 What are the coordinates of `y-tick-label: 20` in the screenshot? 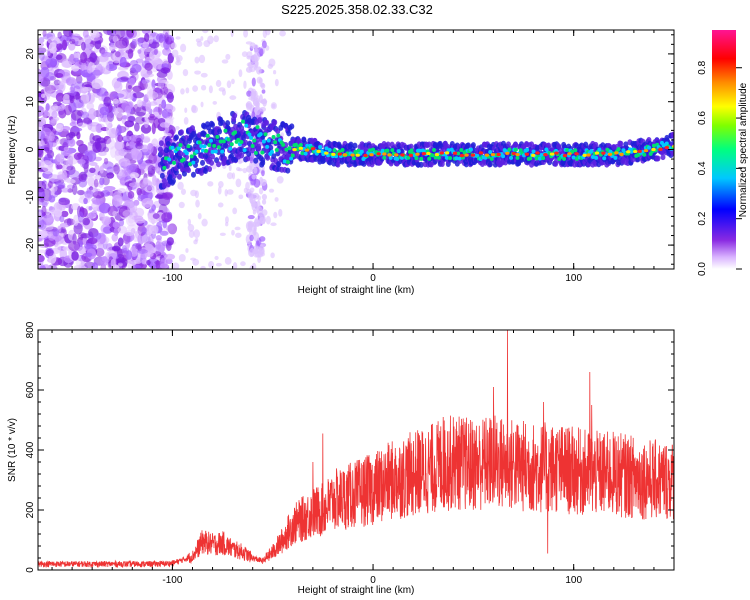 It's located at (30, 54).